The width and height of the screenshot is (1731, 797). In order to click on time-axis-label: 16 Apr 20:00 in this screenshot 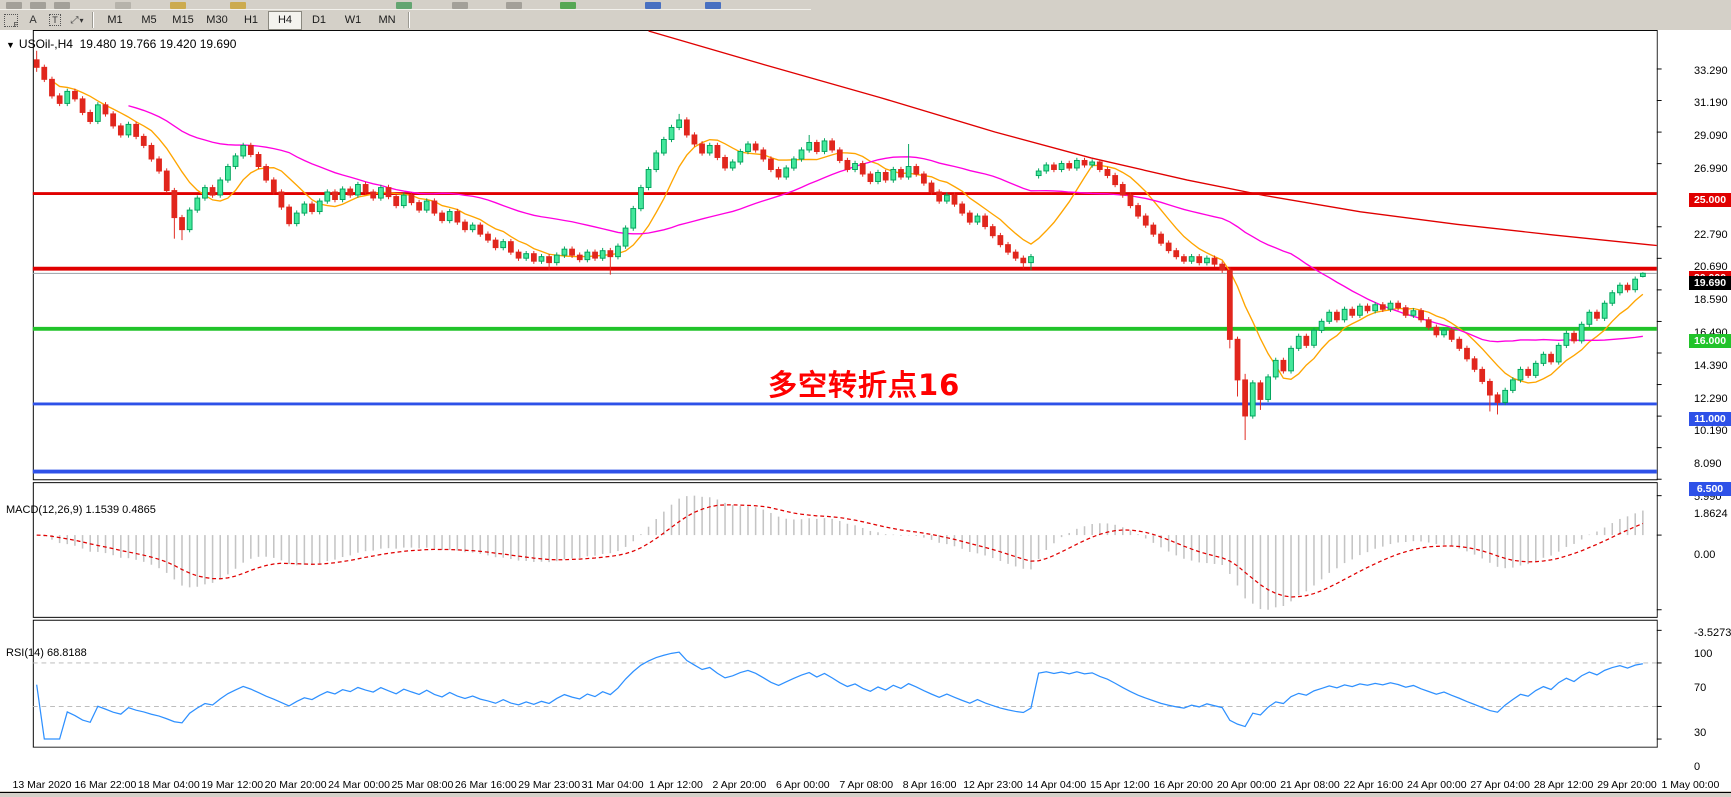, I will do `click(1183, 785)`.